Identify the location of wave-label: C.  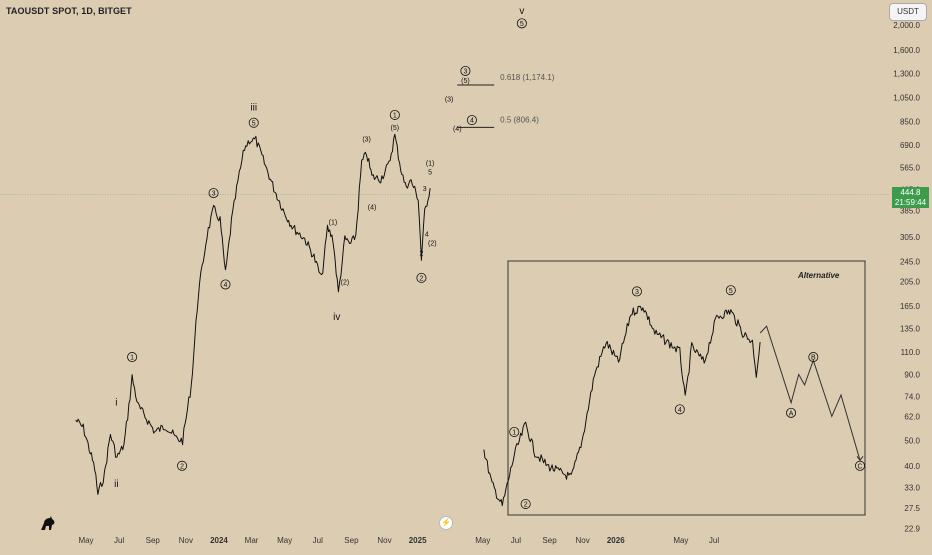
(859, 466).